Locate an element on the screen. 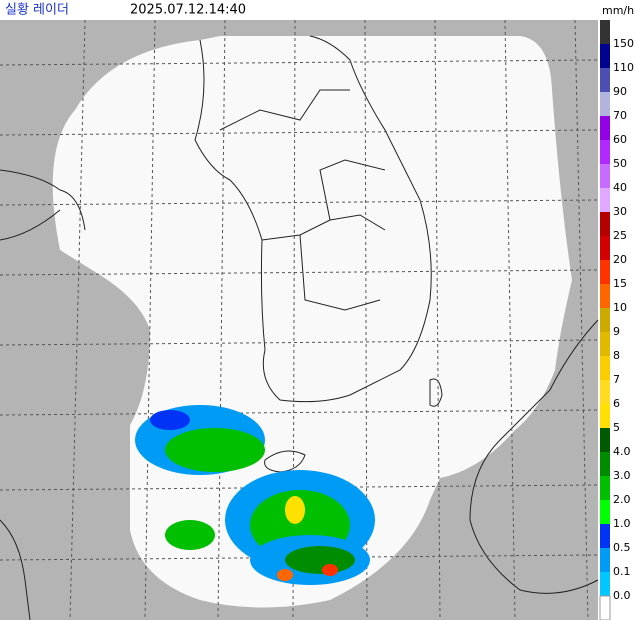 This screenshot has height=620, width=635. legend-label: 60 is located at coordinates (620, 139).